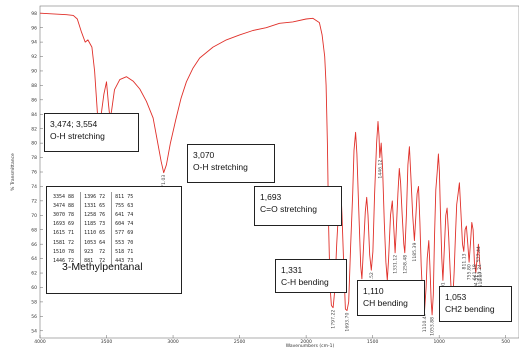 Image resolution: width=519 pixels, height=349 pixels. Describe the element at coordinates (90, 252) in the screenshot. I see `table-cell: 923` at that location.